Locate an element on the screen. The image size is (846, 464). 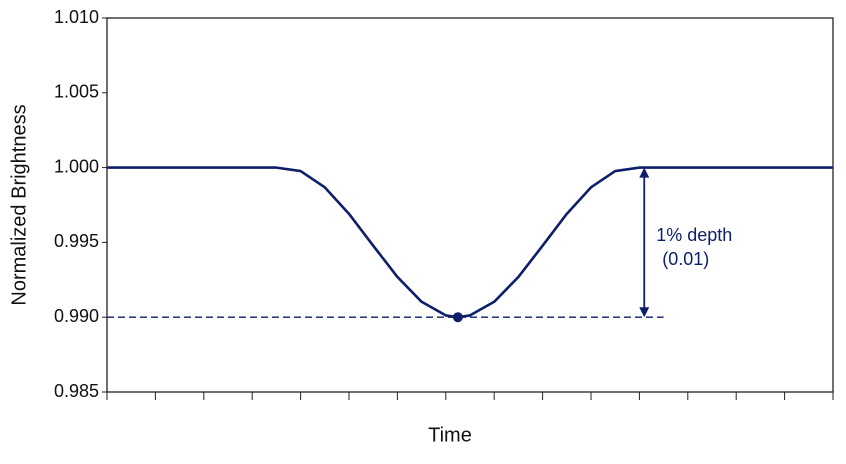
minimum-marker is located at coordinates (457, 317).